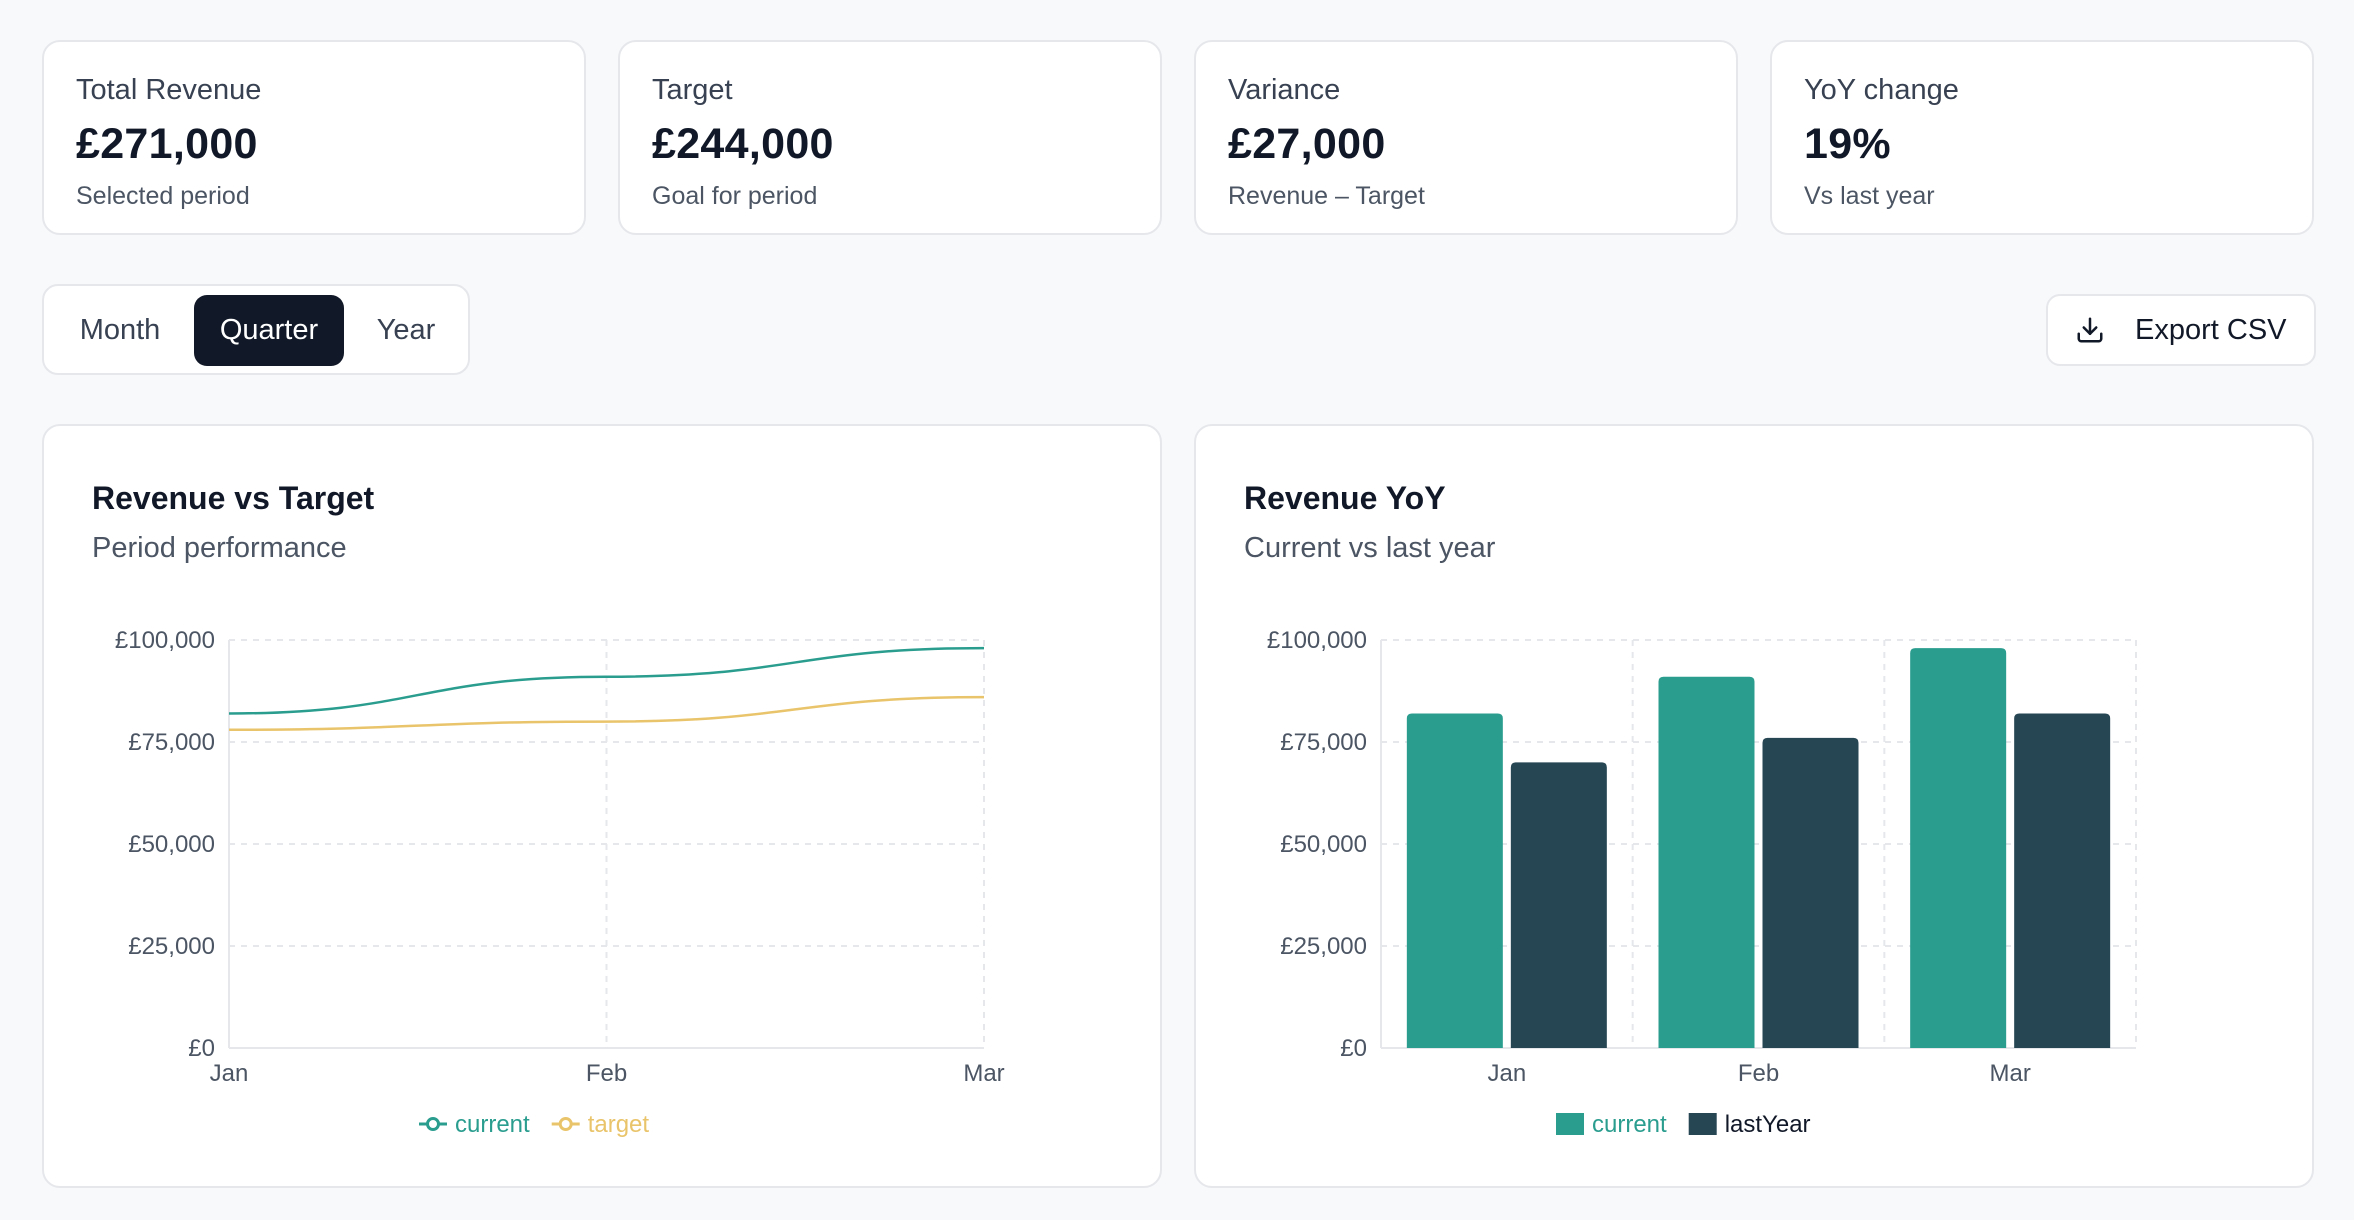 This screenshot has height=1220, width=2354. I want to click on kpi-sub: Revenue – Target, so click(1326, 196).